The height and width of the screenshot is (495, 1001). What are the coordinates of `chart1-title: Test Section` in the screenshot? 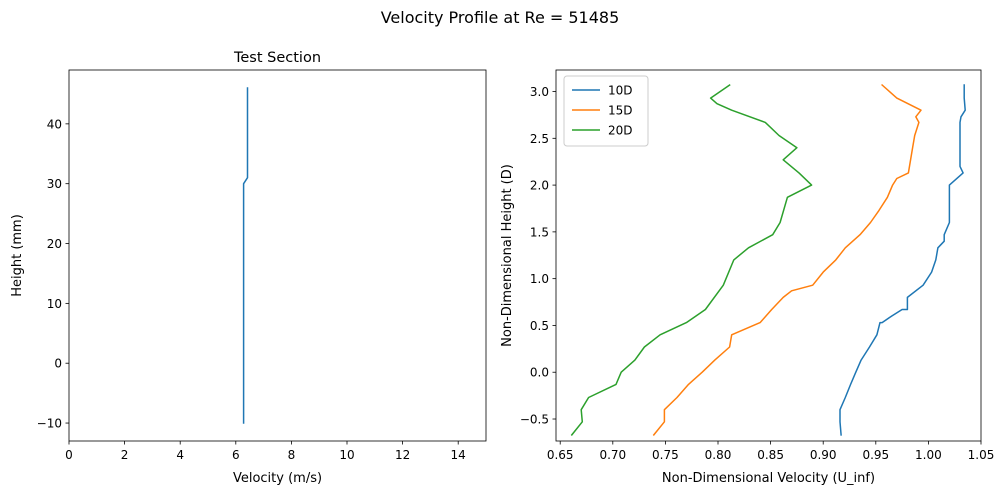 It's located at (277, 58).